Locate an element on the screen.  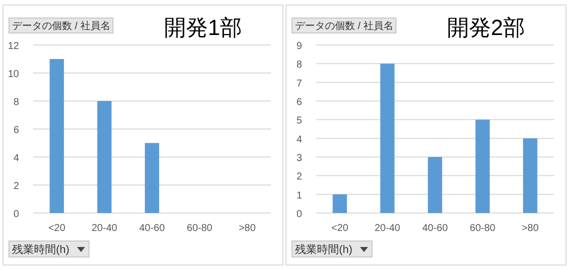
y-tick-label: 7 is located at coordinates (299, 84).